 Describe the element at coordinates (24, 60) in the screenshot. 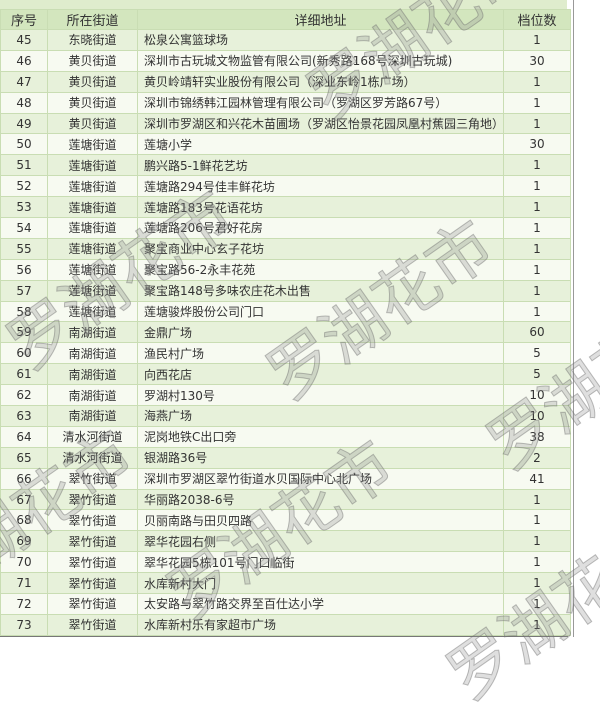

I see `cell-index: 46` at that location.